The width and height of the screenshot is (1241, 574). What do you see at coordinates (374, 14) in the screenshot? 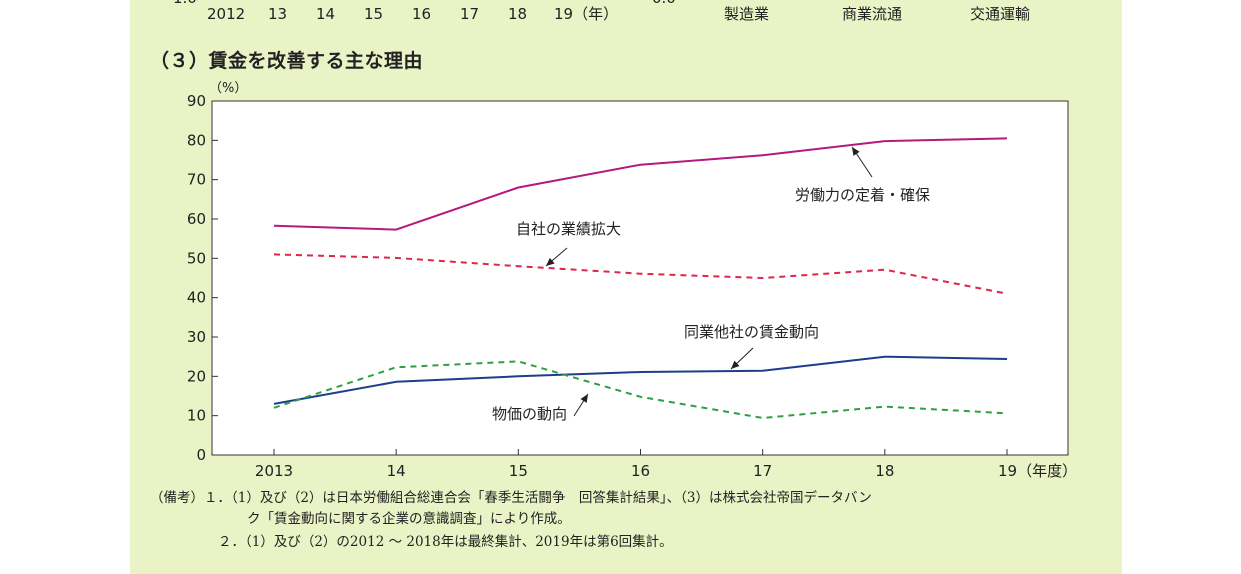
I see `top-x-tick-15: 15` at bounding box center [374, 14].